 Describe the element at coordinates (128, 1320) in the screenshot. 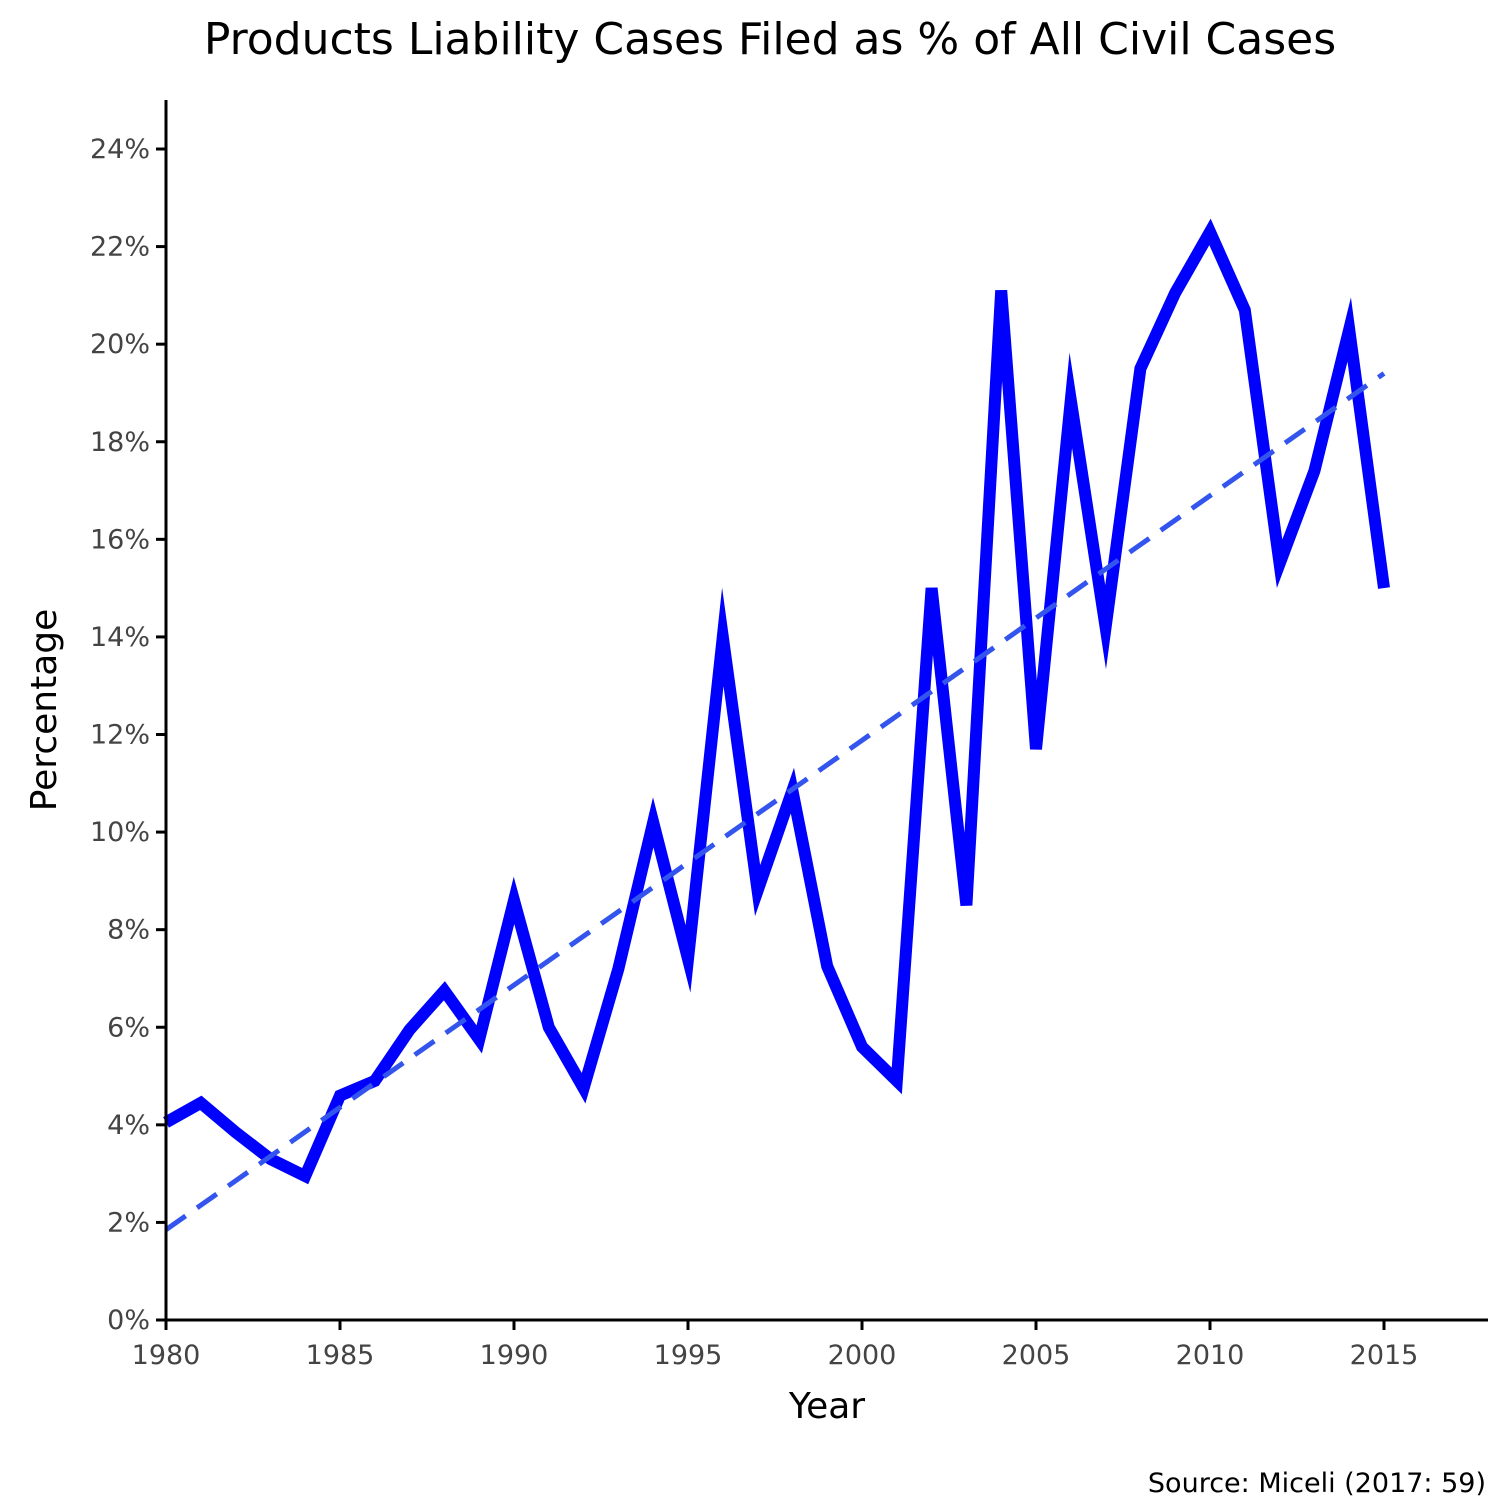

I see `y-tick-label: 0%` at that location.